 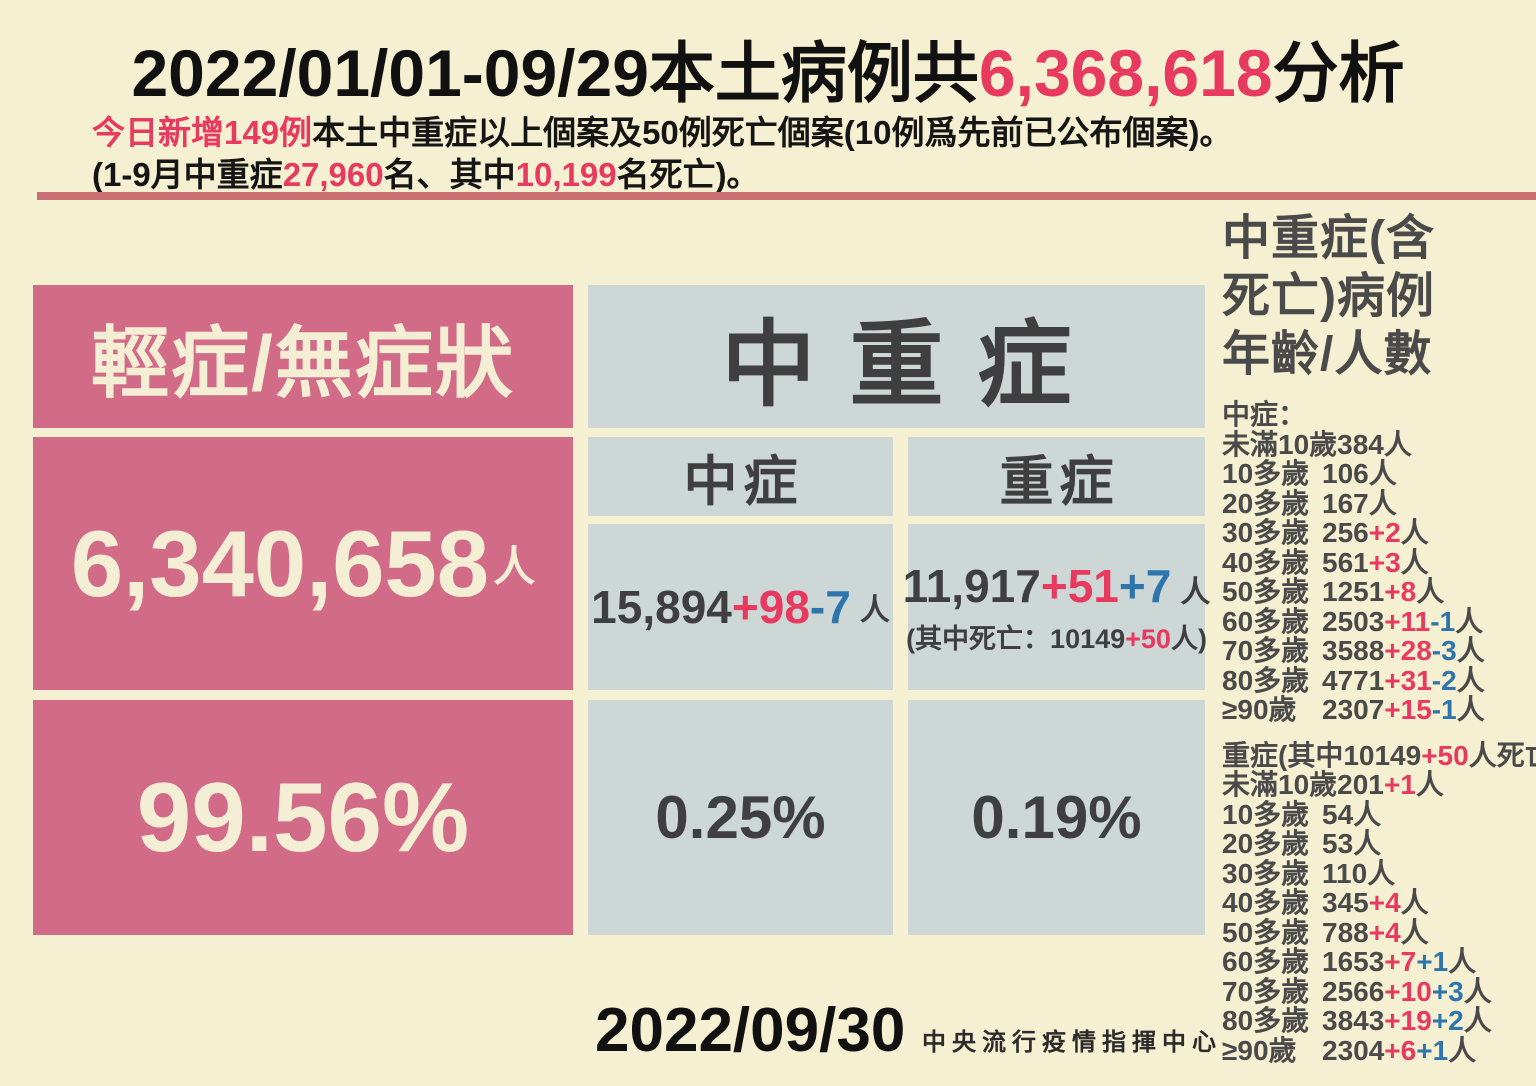 I want to click on age-delta-new: +28, so click(x=1408, y=650).